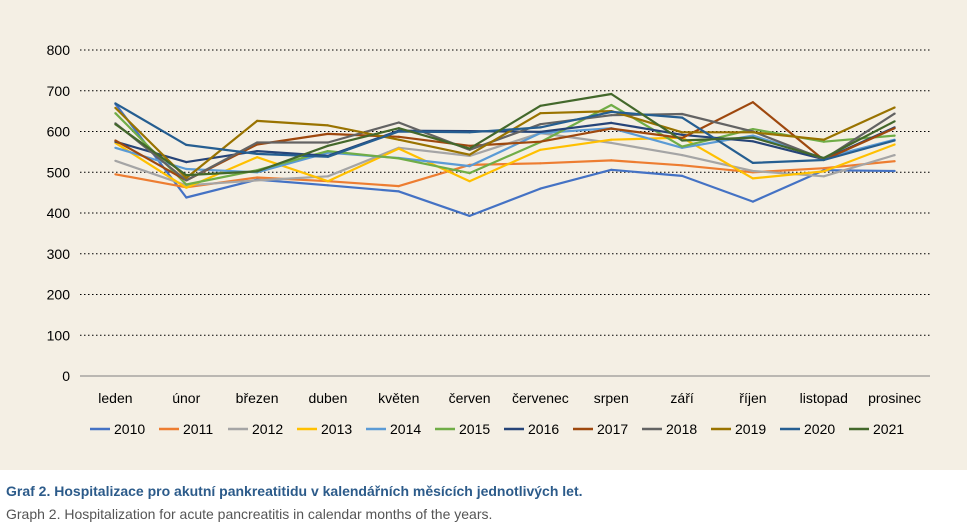 This screenshot has width=967, height=527. Describe the element at coordinates (267, 429) in the screenshot. I see `legend-label: 2012` at that location.